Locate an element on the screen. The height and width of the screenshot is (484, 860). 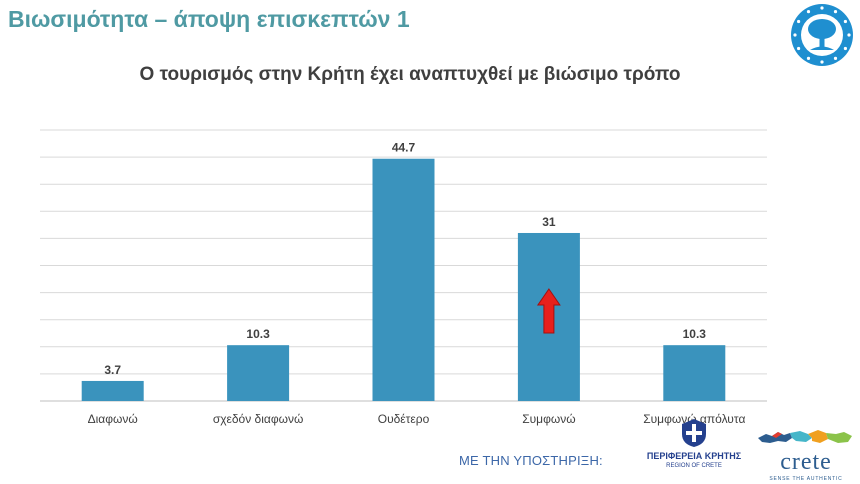
support-text: ΜΕ ΤΗΝ ΥΠΟΣΤΗΡΙΞΗ: is located at coordinates (531, 460).